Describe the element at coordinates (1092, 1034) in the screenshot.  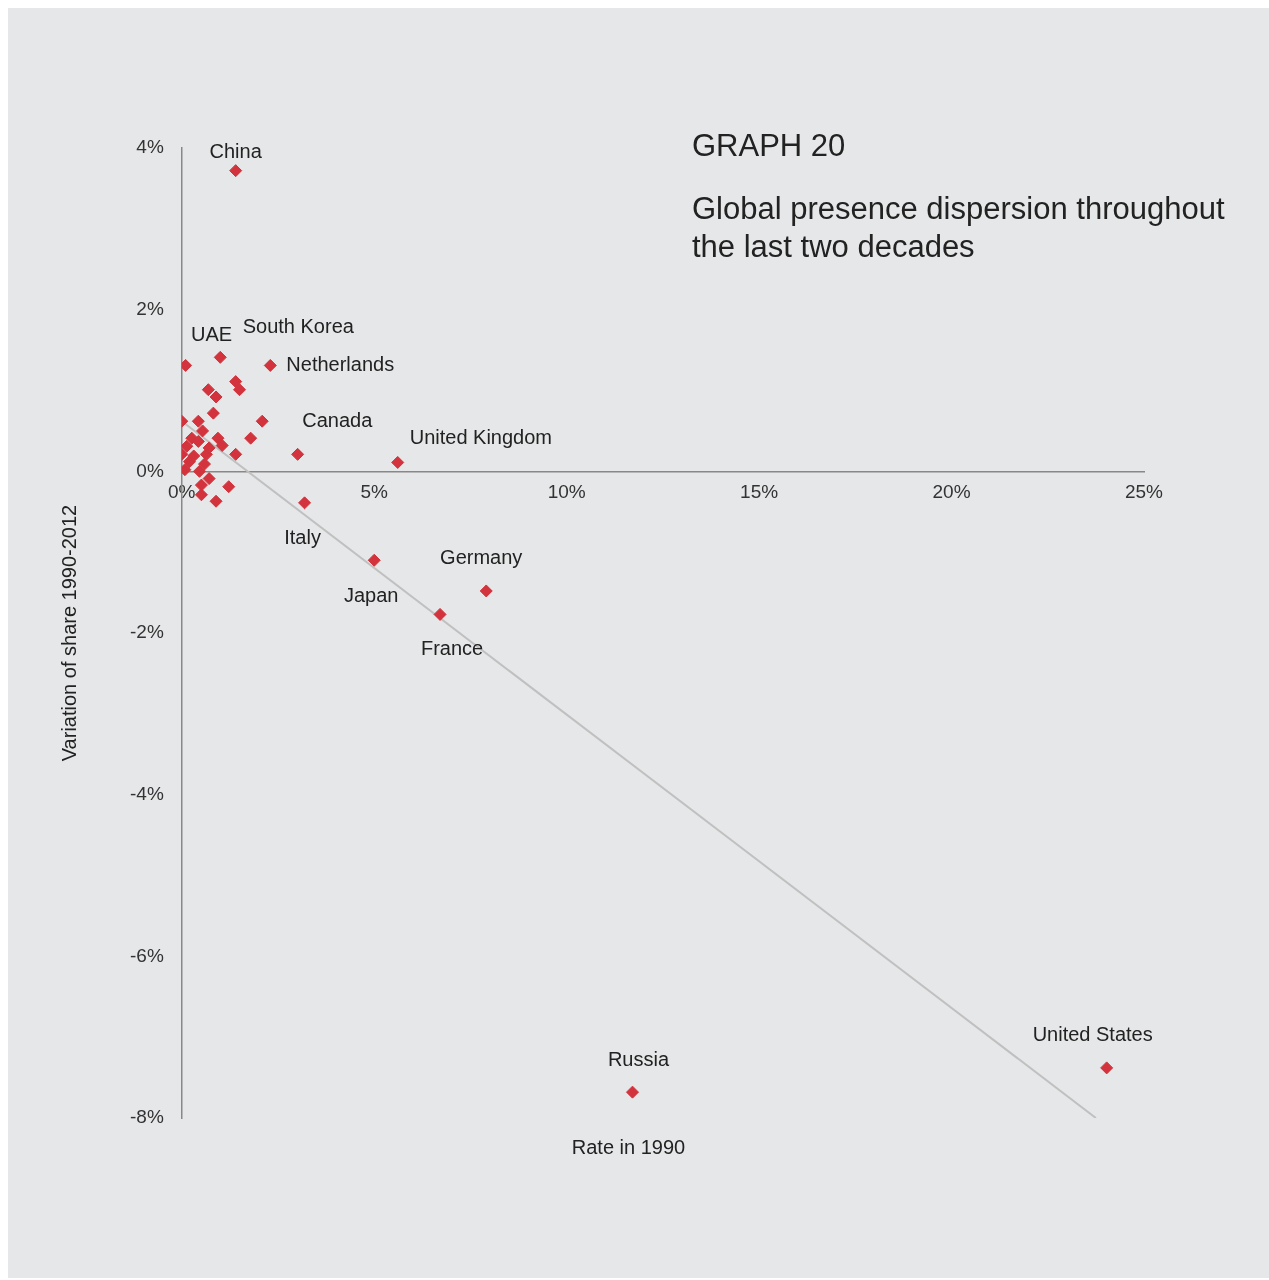
I see `annotation: United States` at that location.